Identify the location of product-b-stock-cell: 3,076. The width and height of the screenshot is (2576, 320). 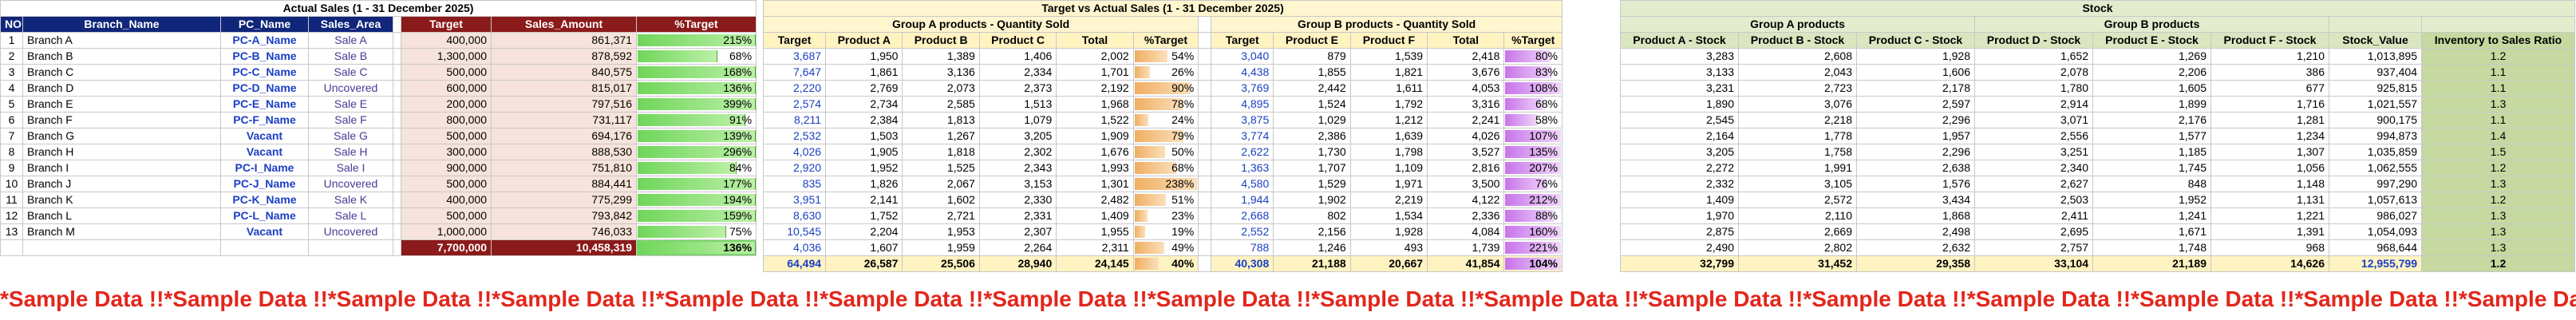
(1797, 104).